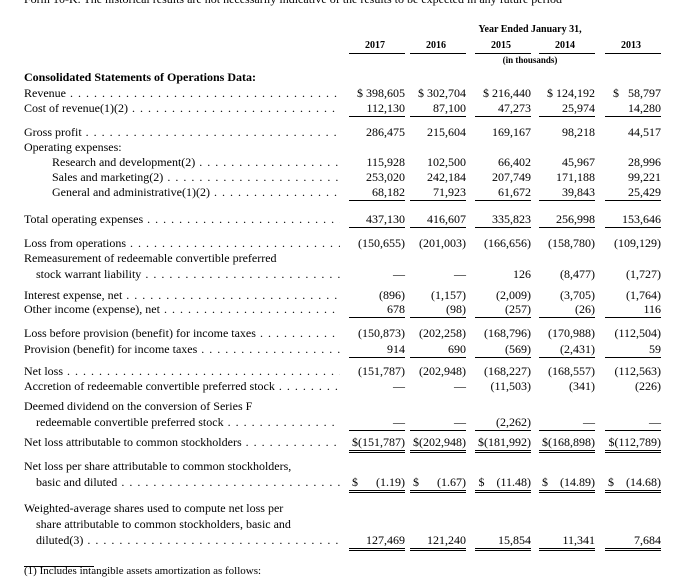 Image resolution: width=676 pixels, height=579 pixels. I want to click on cell-value: 437,130, so click(385, 219).